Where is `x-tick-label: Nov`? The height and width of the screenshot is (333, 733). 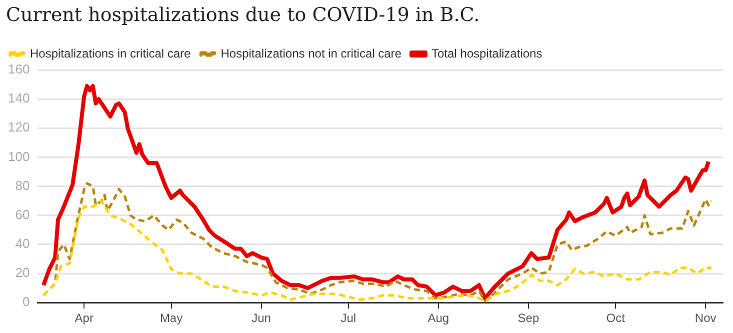
x-tick-label: Nov is located at coordinates (705, 318).